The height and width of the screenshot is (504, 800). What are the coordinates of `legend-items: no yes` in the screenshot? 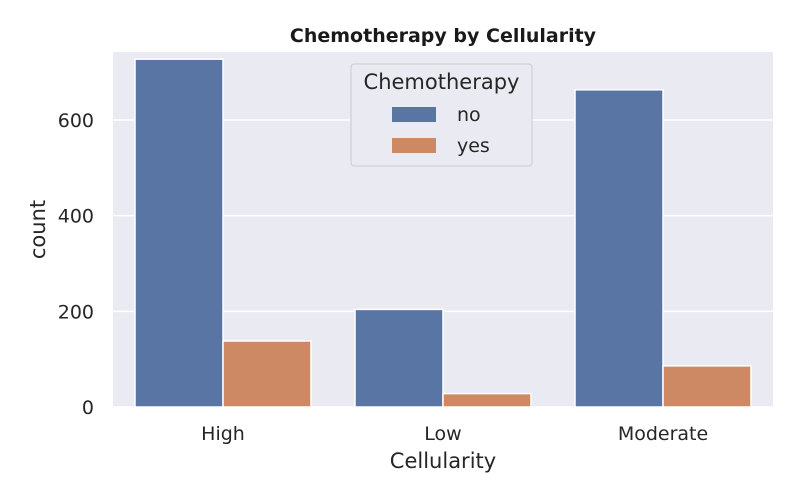 It's located at (441, 130).